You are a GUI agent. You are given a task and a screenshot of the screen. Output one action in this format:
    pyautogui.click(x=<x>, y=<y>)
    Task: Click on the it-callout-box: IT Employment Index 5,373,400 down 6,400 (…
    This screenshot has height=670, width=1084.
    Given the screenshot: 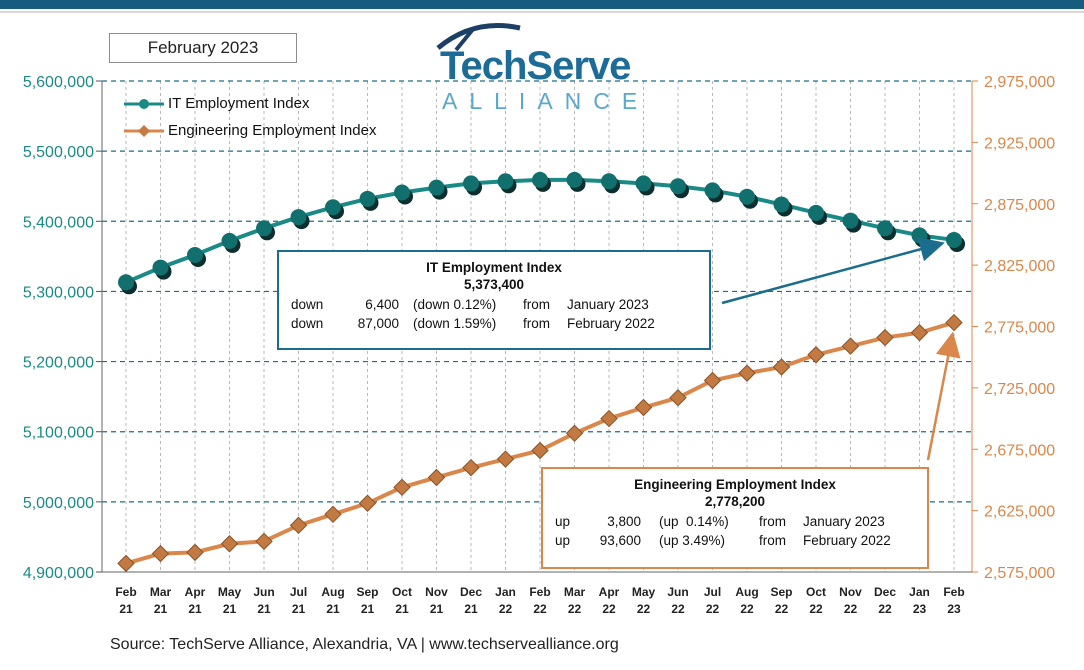 What is the action you would take?
    pyautogui.click(x=494, y=300)
    